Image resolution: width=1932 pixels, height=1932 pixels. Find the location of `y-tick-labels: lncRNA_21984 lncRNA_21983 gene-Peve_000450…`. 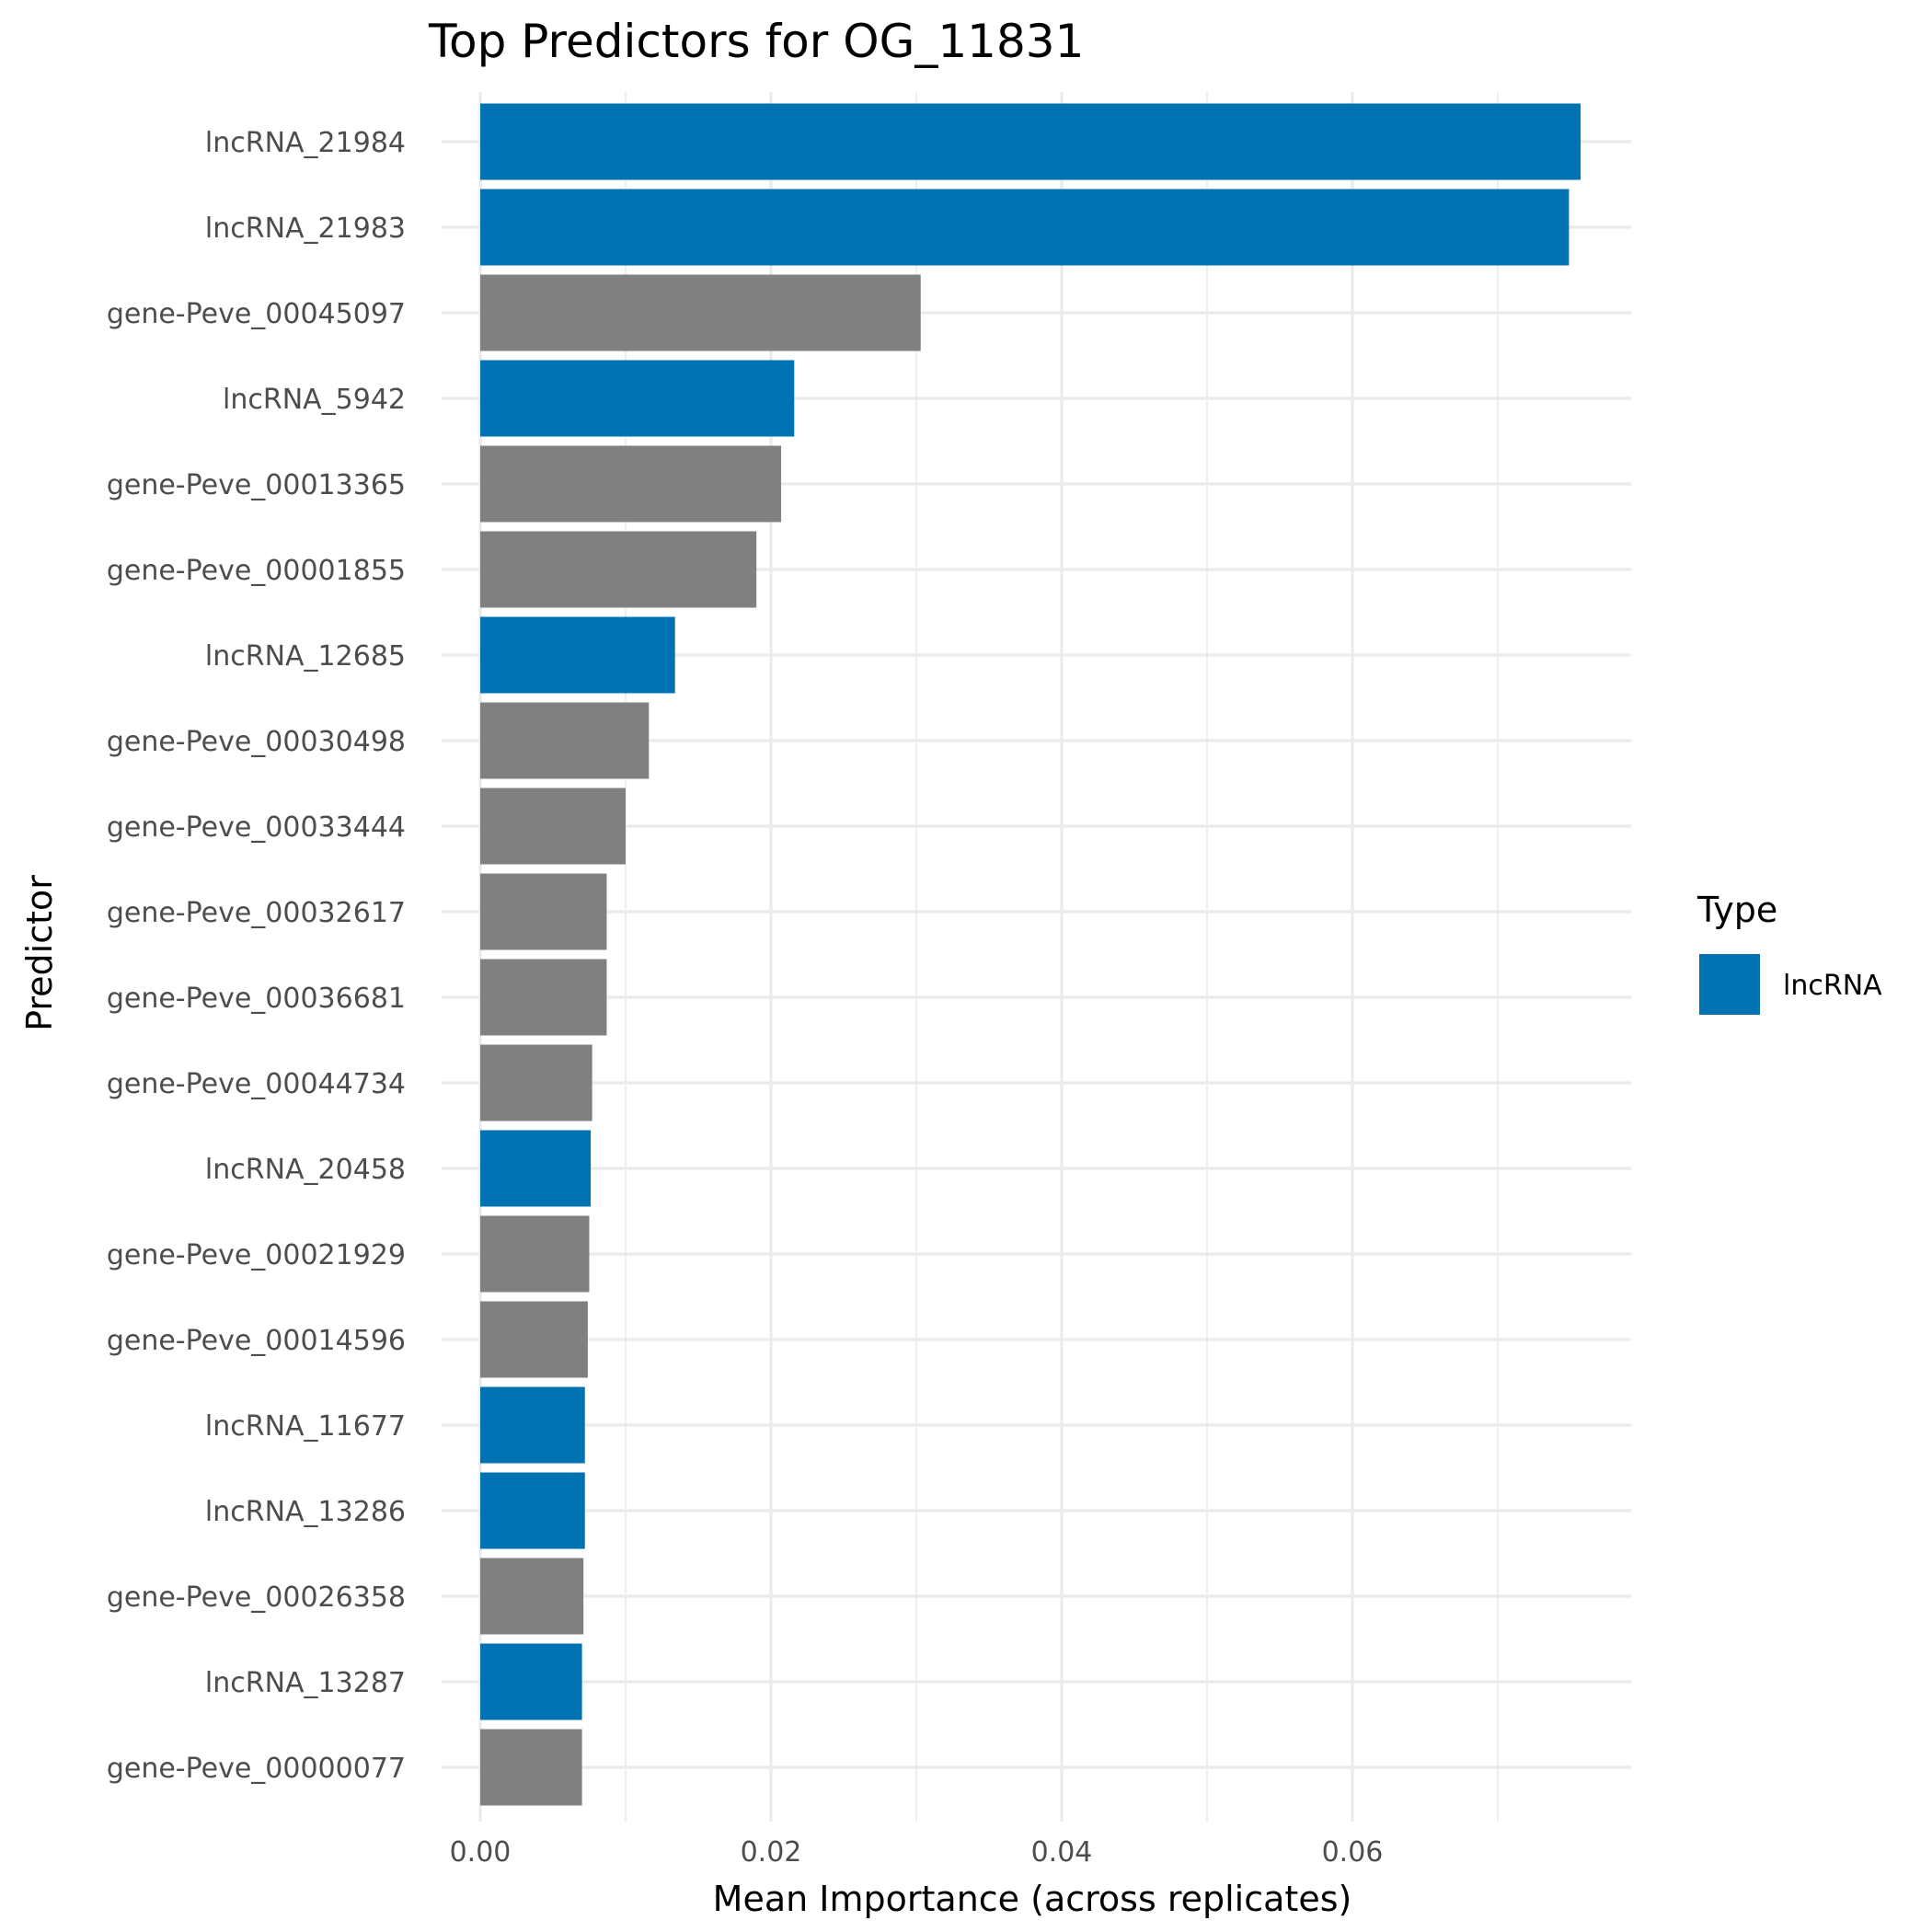

y-tick-labels: lncRNA_21984 lncRNA_21983 gene-Peve_000450… is located at coordinates (256, 956).